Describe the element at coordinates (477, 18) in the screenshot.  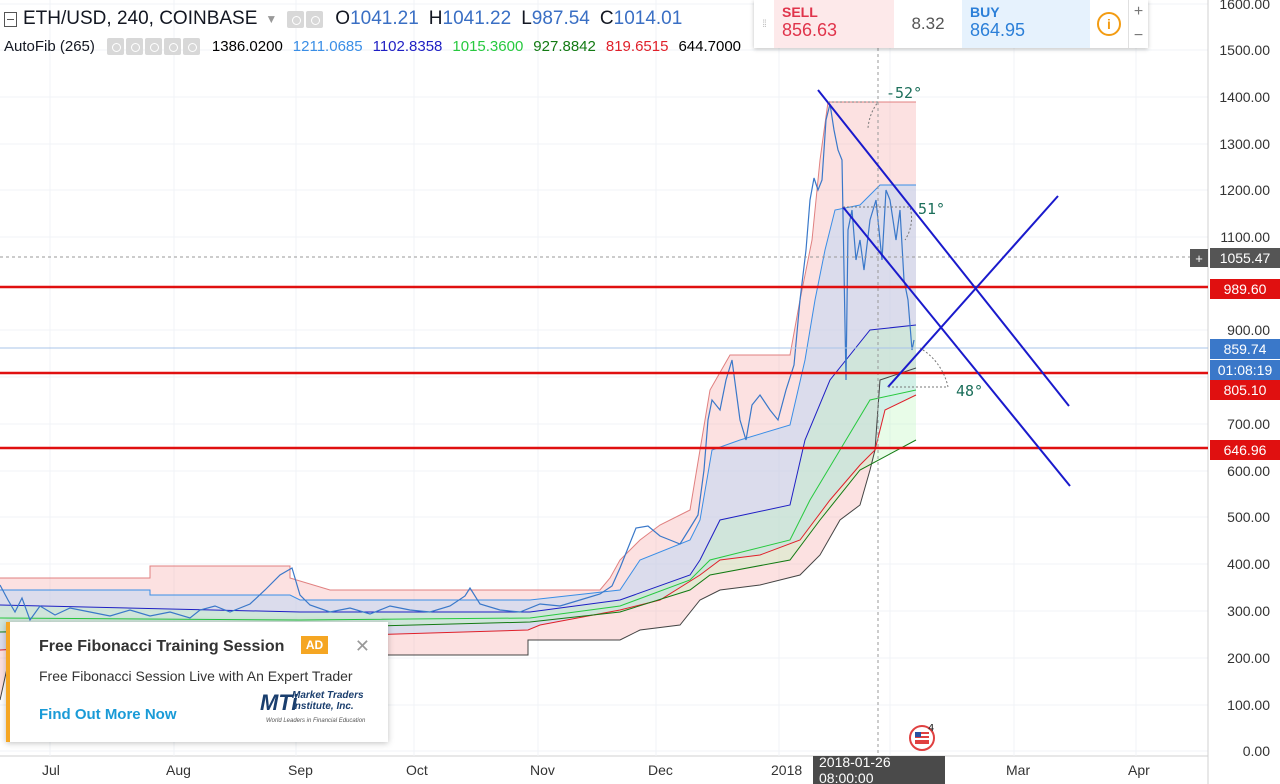
I see `high-value: 1041.22` at that location.